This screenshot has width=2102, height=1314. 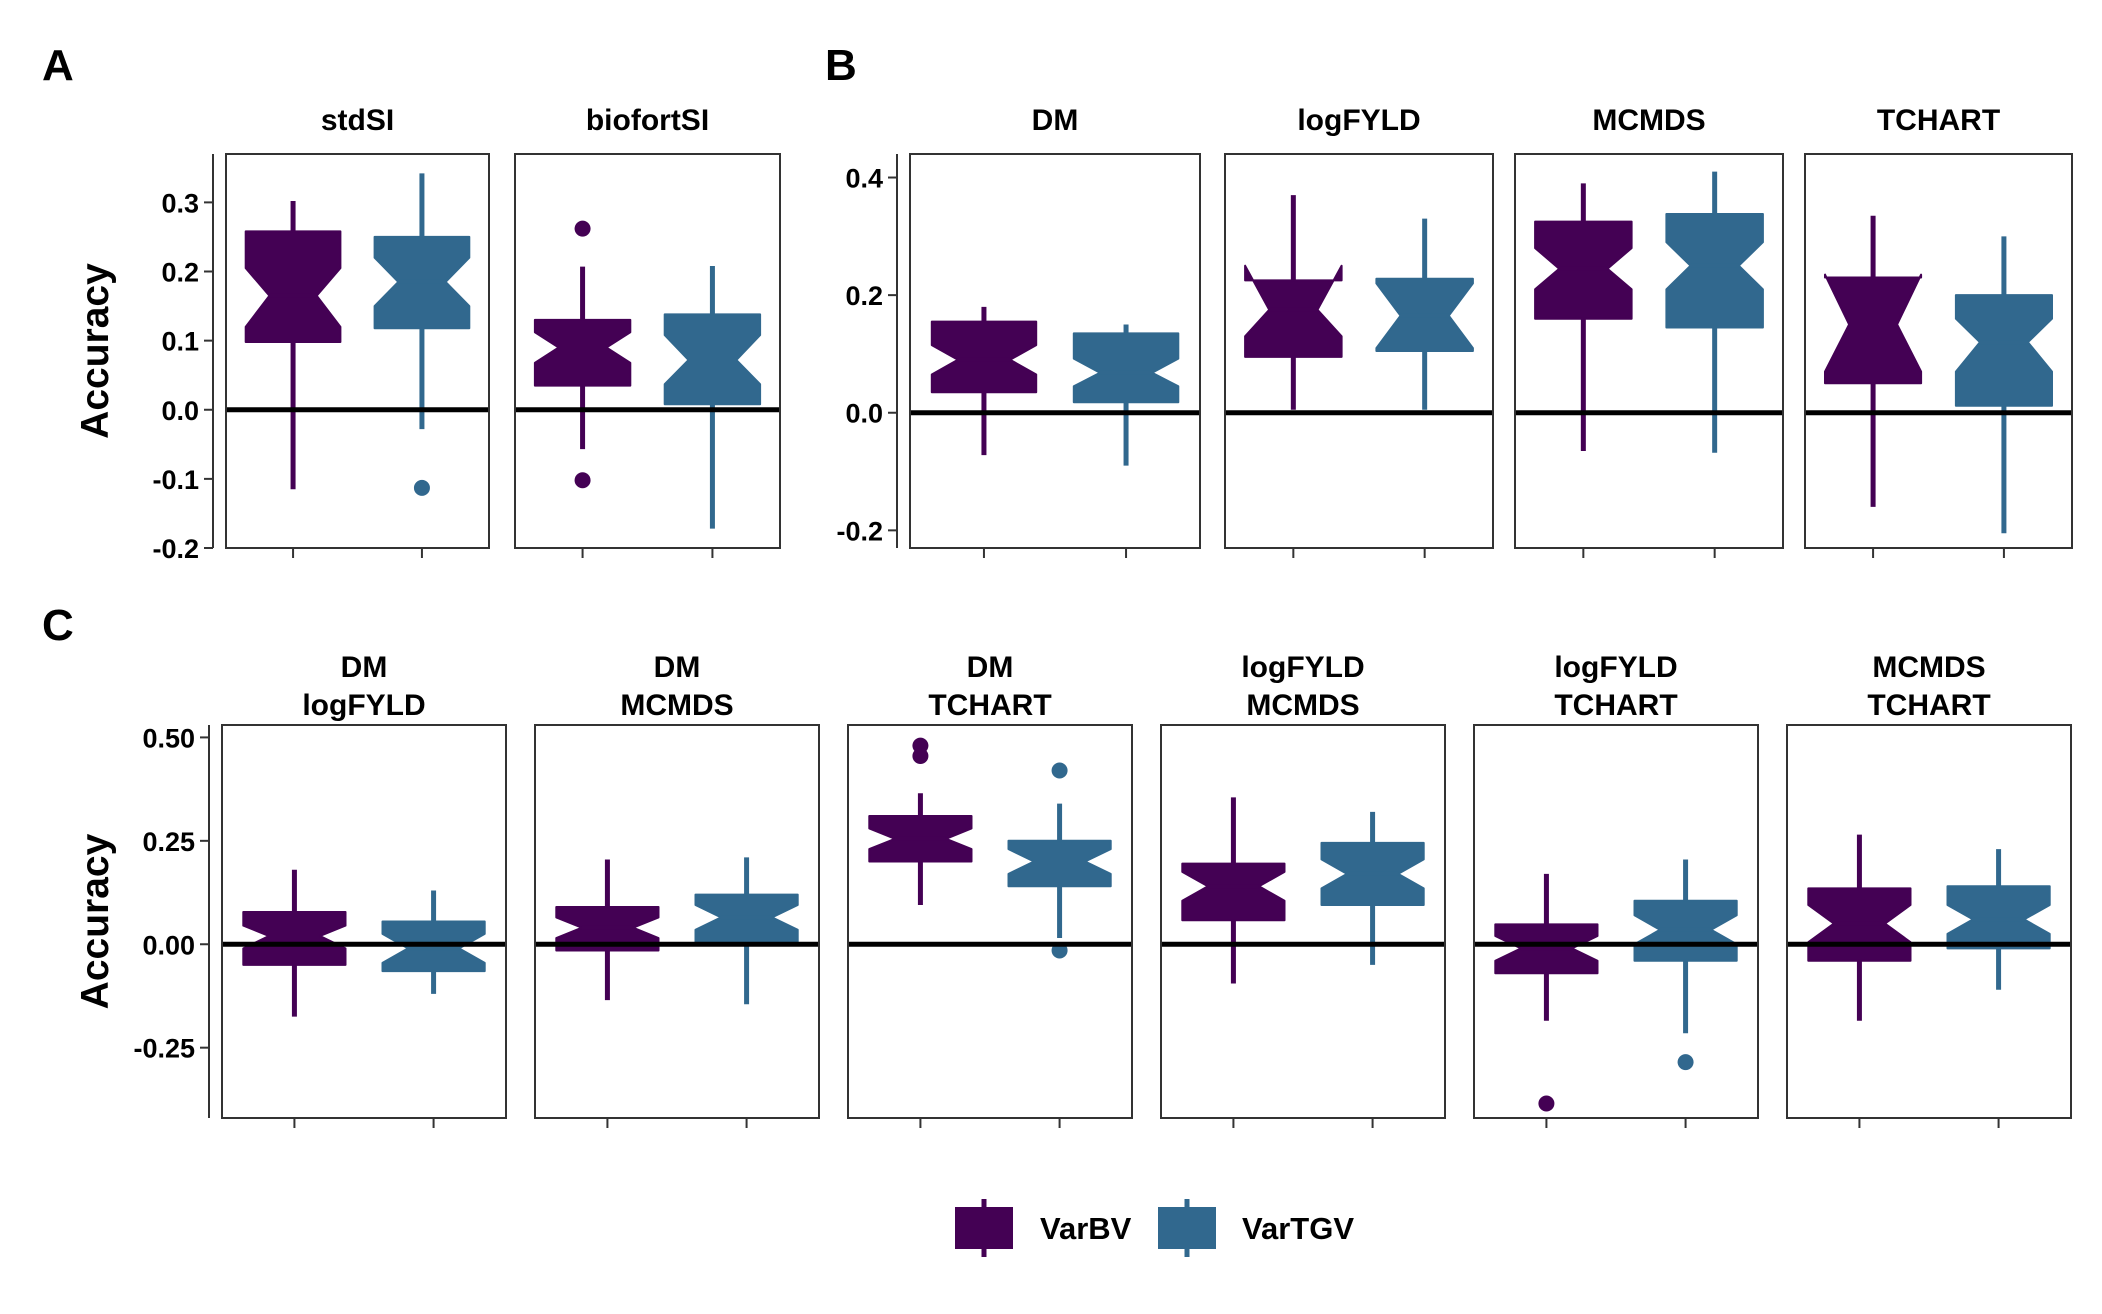 I want to click on facet-strip-label: stdSI, so click(x=357, y=120).